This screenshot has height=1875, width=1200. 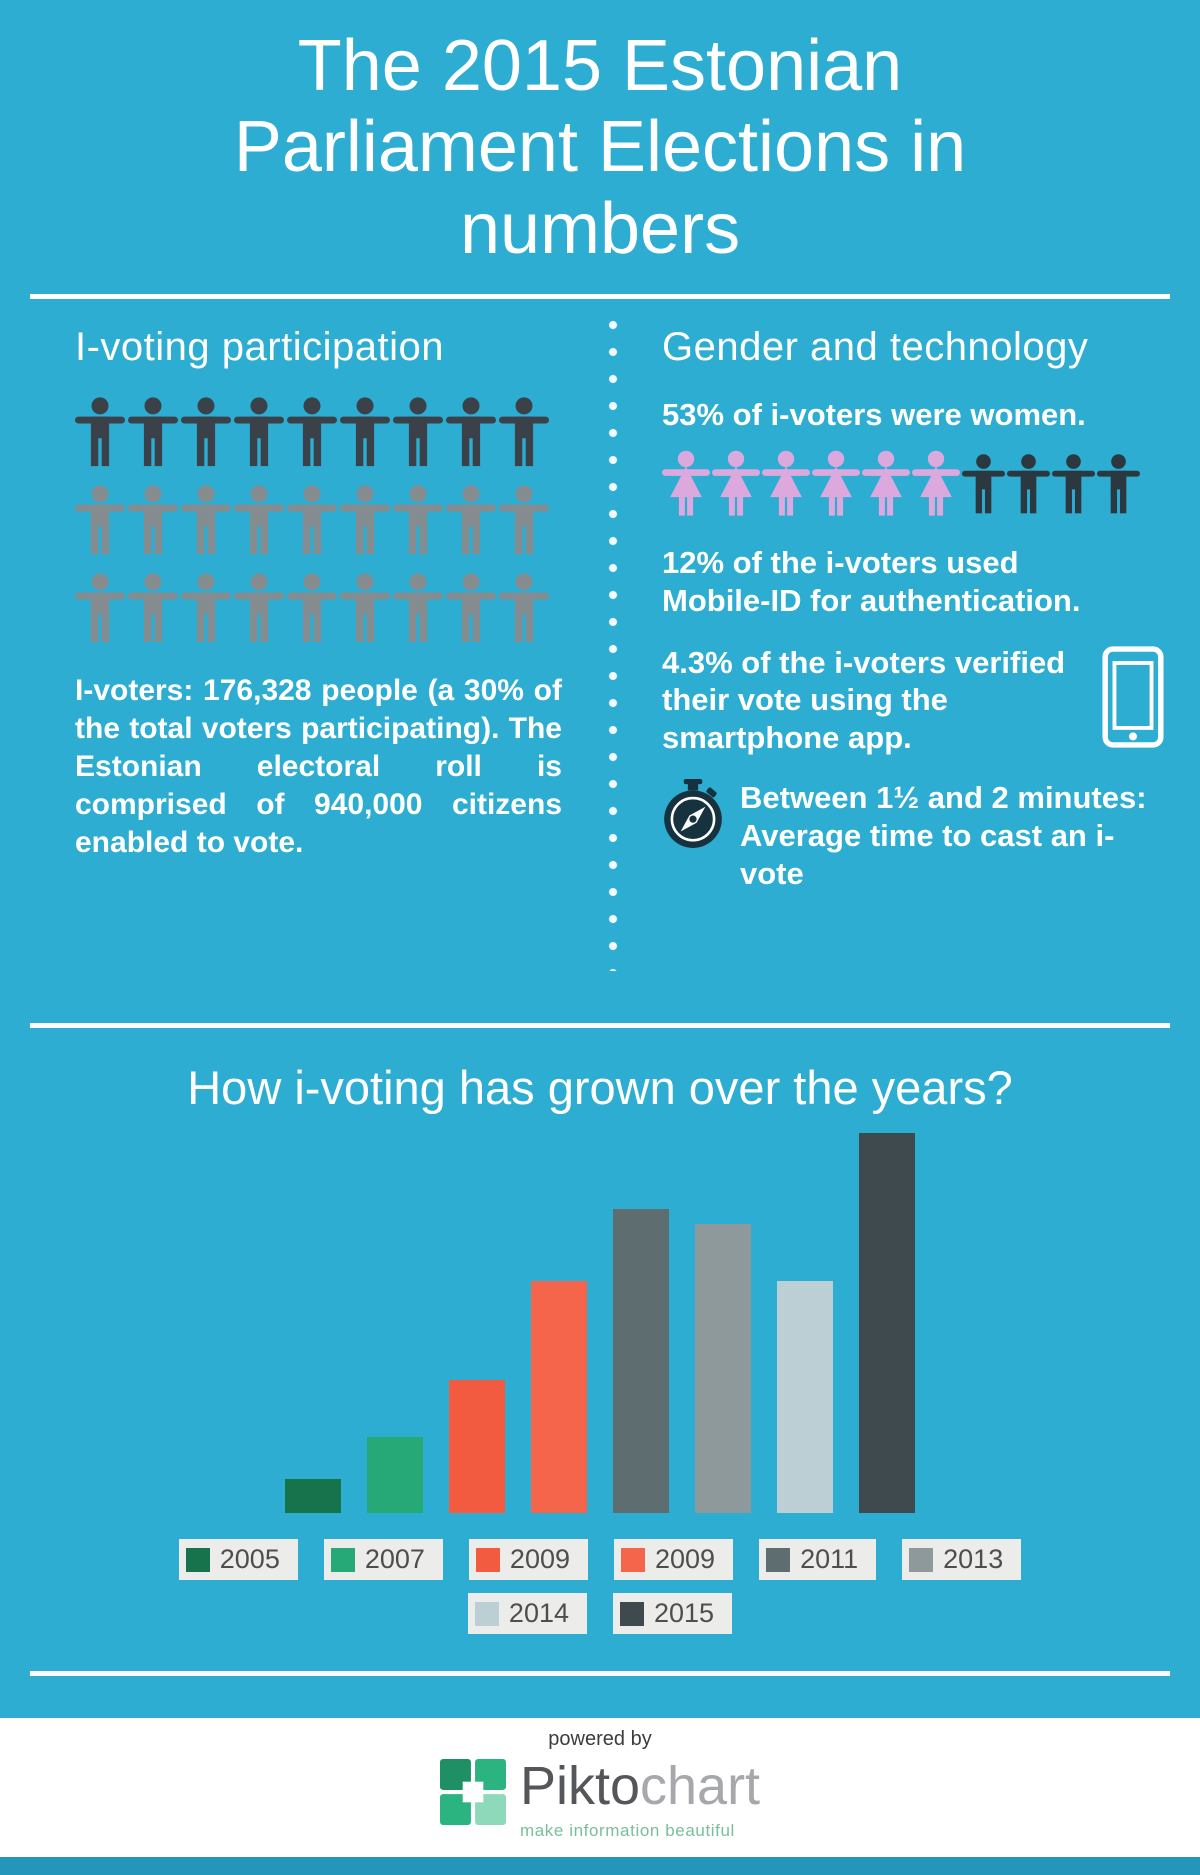 I want to click on participation-grid, so click(x=332, y=520).